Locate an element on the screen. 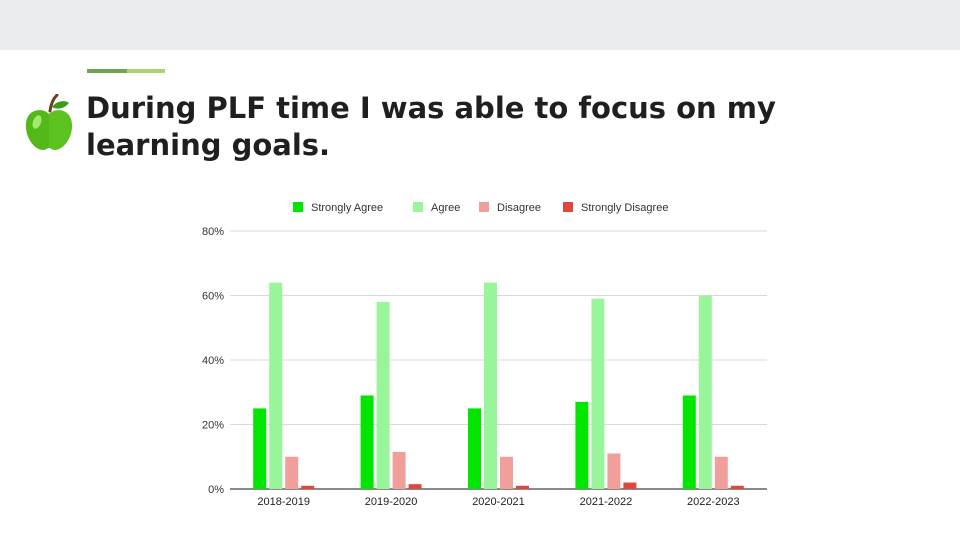  bar-strongly-agree-2022-2023 is located at coordinates (689, 442).